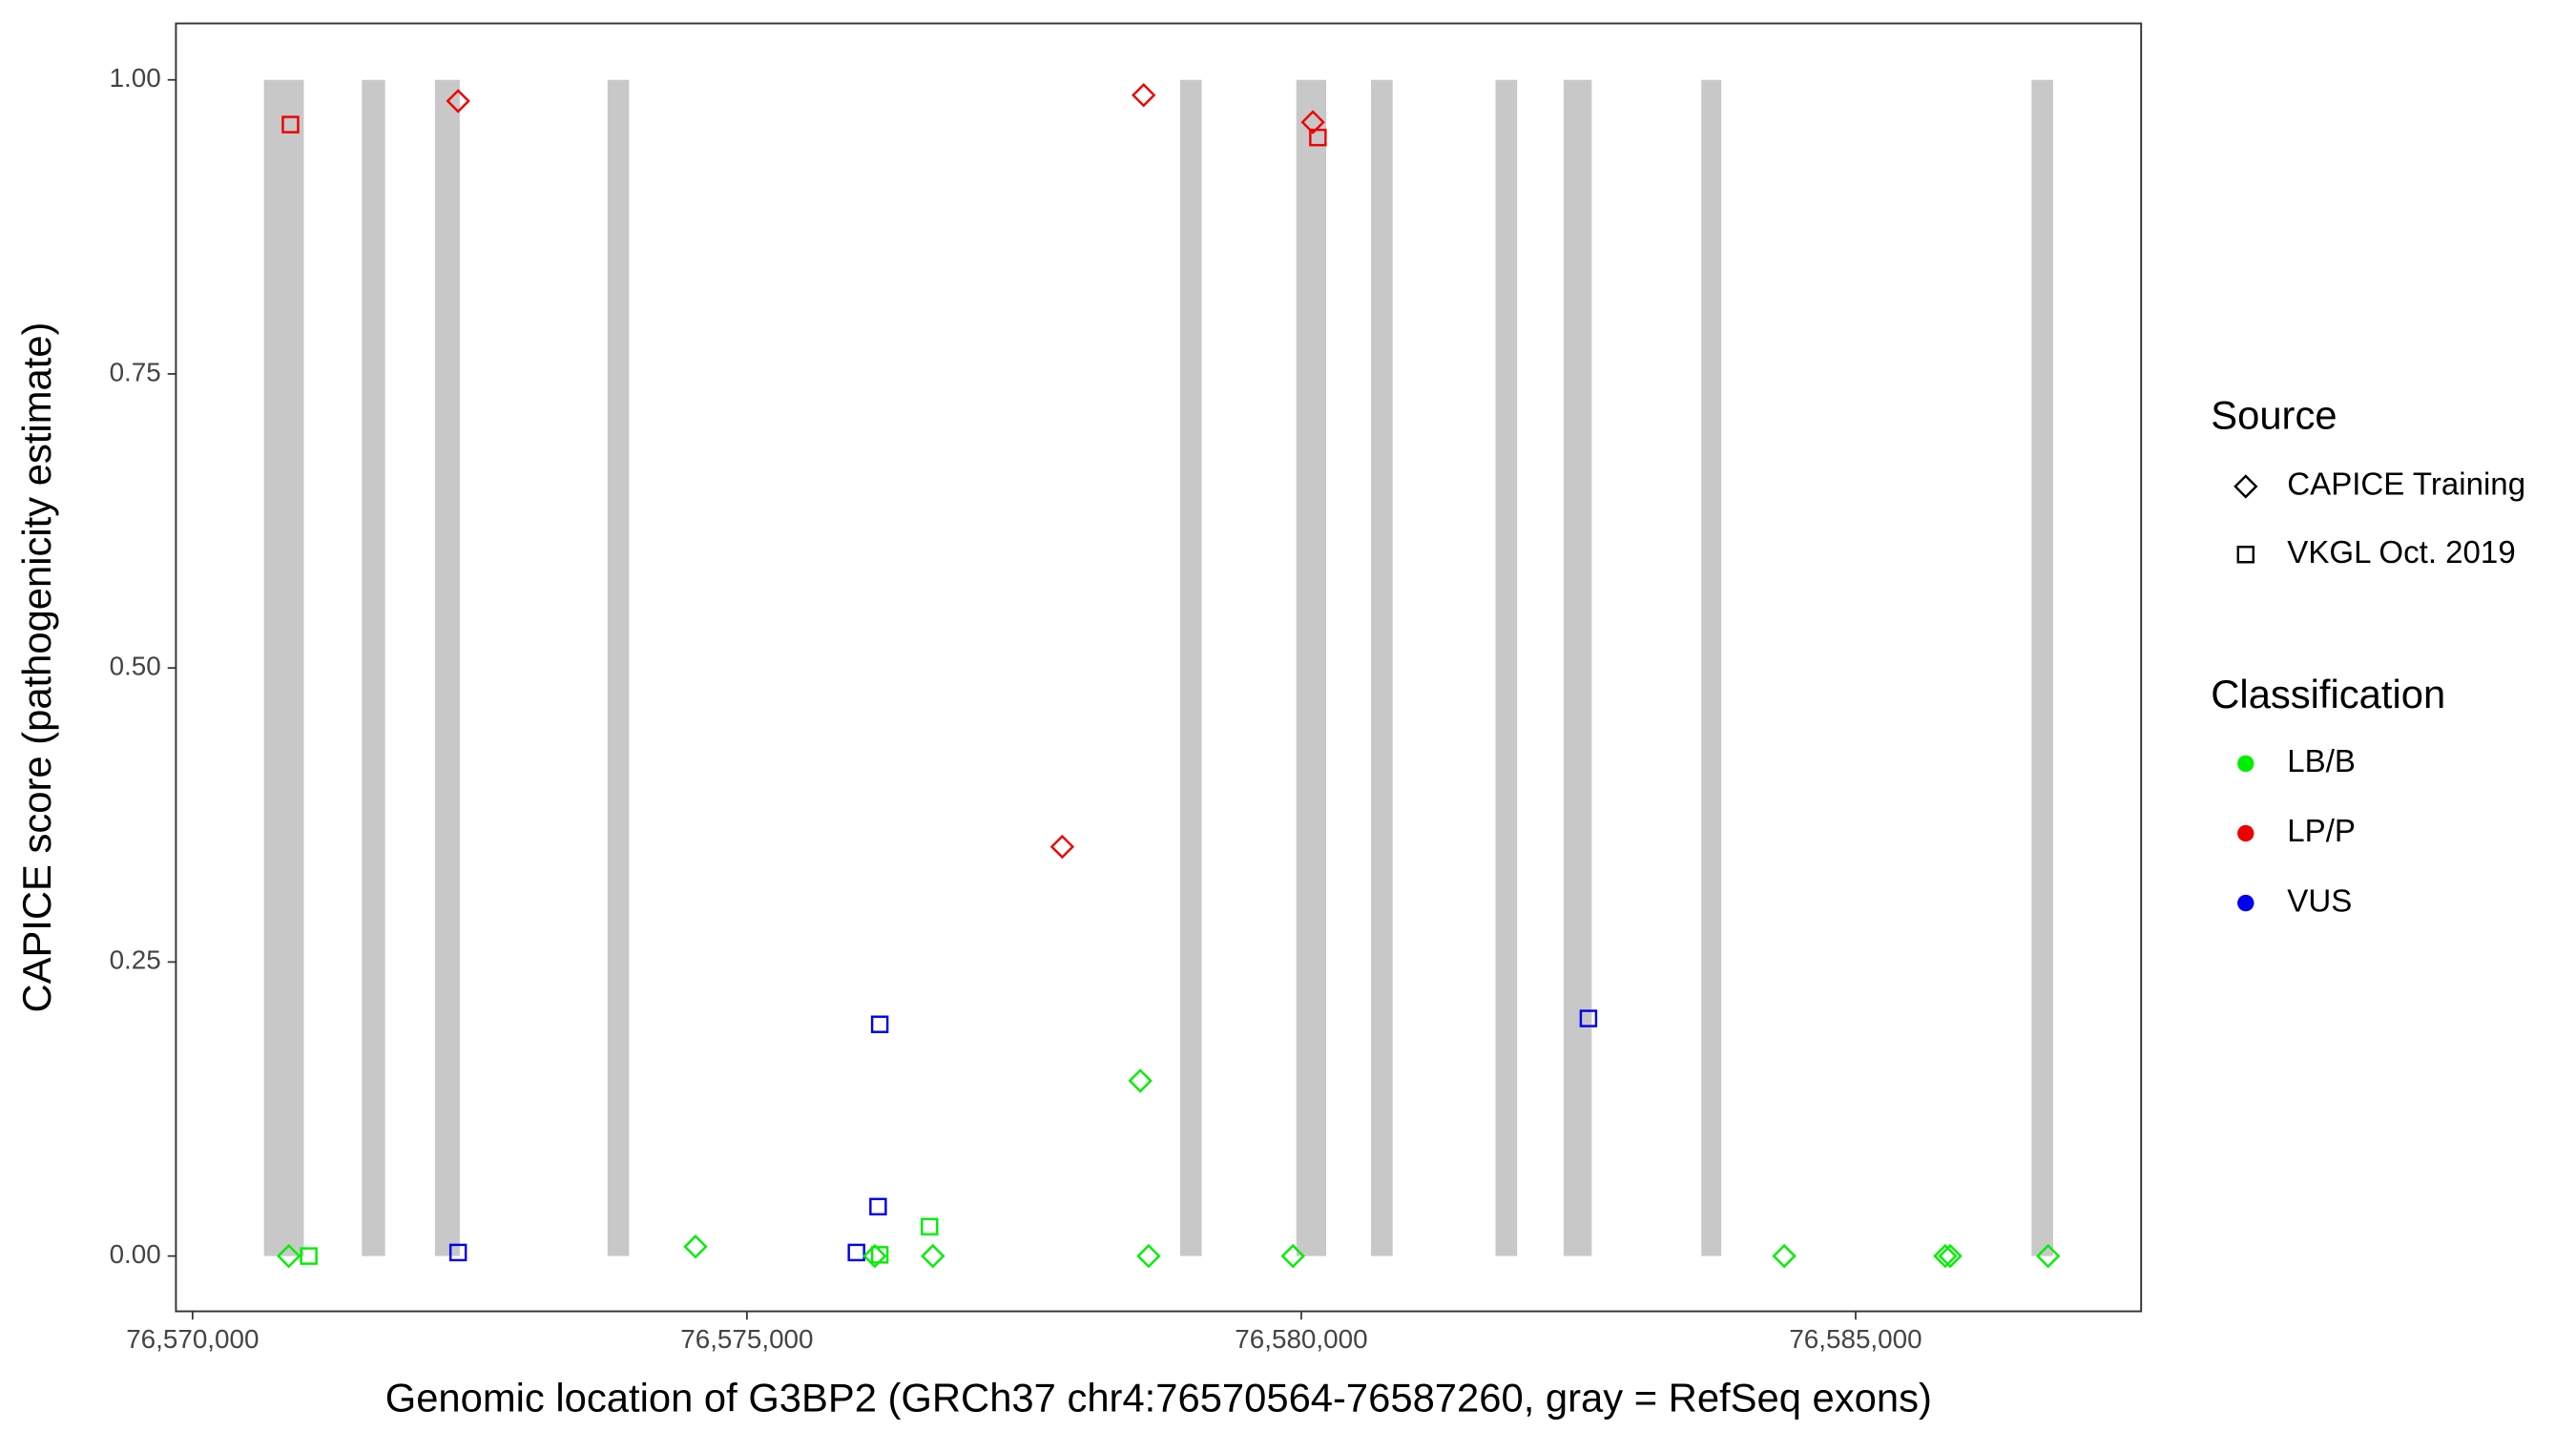 The image size is (2576, 1431). Describe the element at coordinates (36, 667) in the screenshot. I see `y-axis-title: CAPICE score (pathogenicity estimate)` at that location.